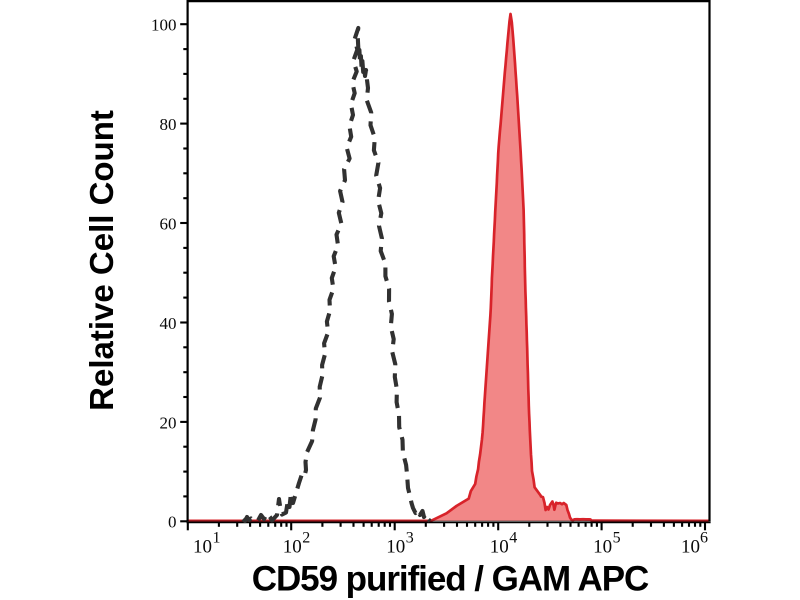  What do you see at coordinates (306, 538) in the screenshot?
I see `svg-text: 2` at bounding box center [306, 538].